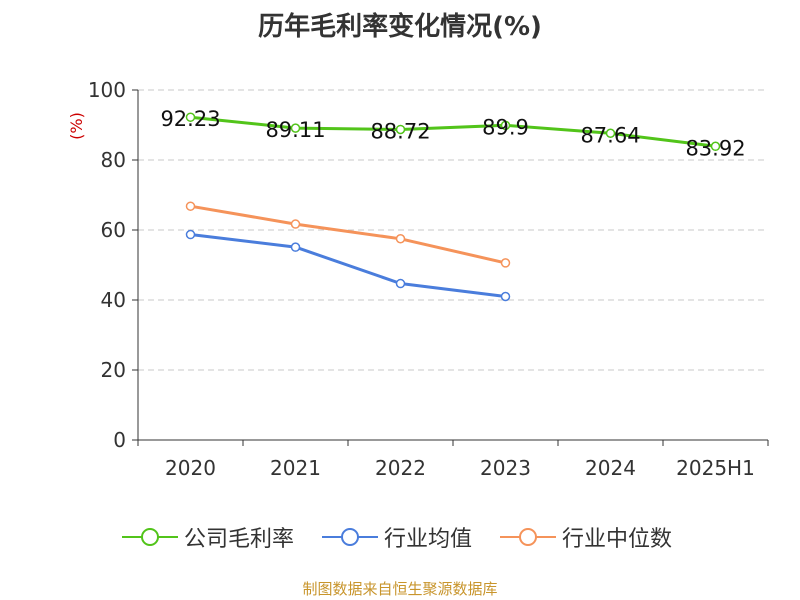 This screenshot has width=800, height=600. Describe the element at coordinates (107, 90) in the screenshot. I see `y-tick-label: 100` at that location.